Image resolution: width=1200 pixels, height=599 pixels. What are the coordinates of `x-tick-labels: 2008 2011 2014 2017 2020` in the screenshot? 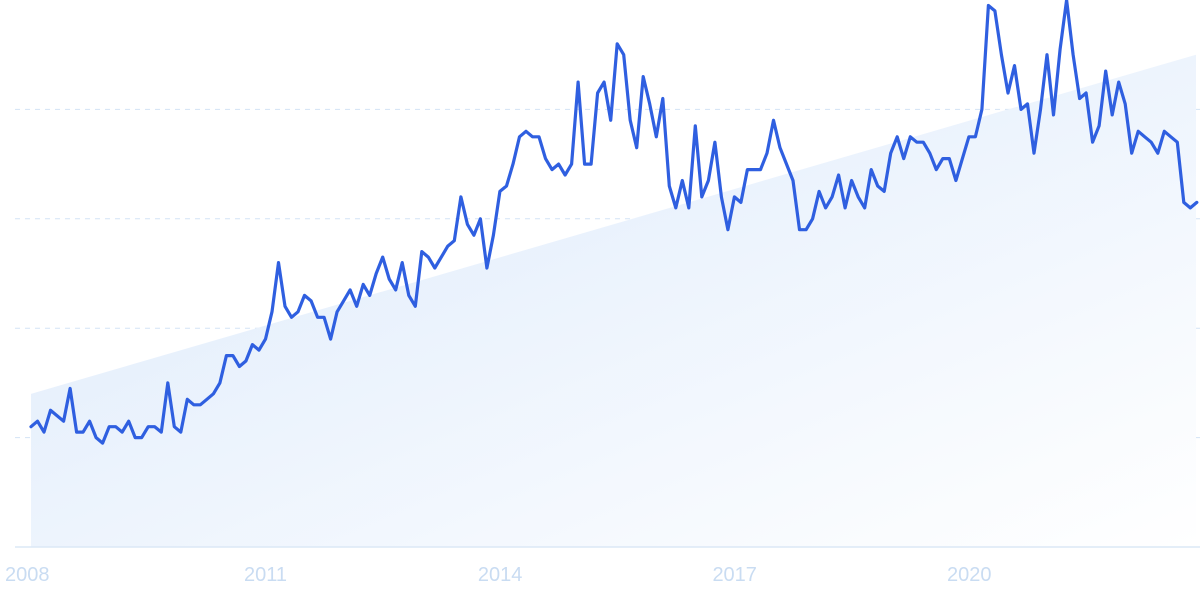 It's located at (498, 575).